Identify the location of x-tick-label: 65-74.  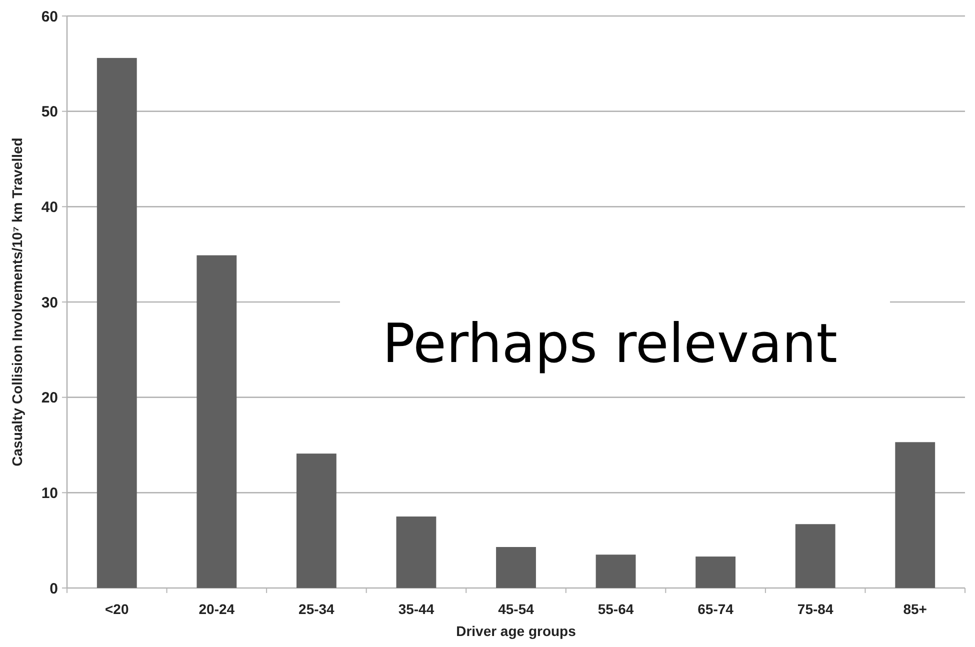
(716, 609).